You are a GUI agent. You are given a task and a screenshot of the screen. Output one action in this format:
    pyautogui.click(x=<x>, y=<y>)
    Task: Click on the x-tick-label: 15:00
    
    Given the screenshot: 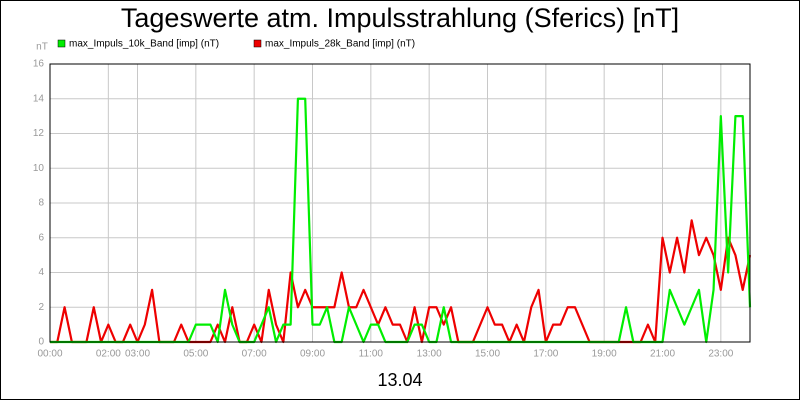 What is the action you would take?
    pyautogui.click(x=487, y=354)
    